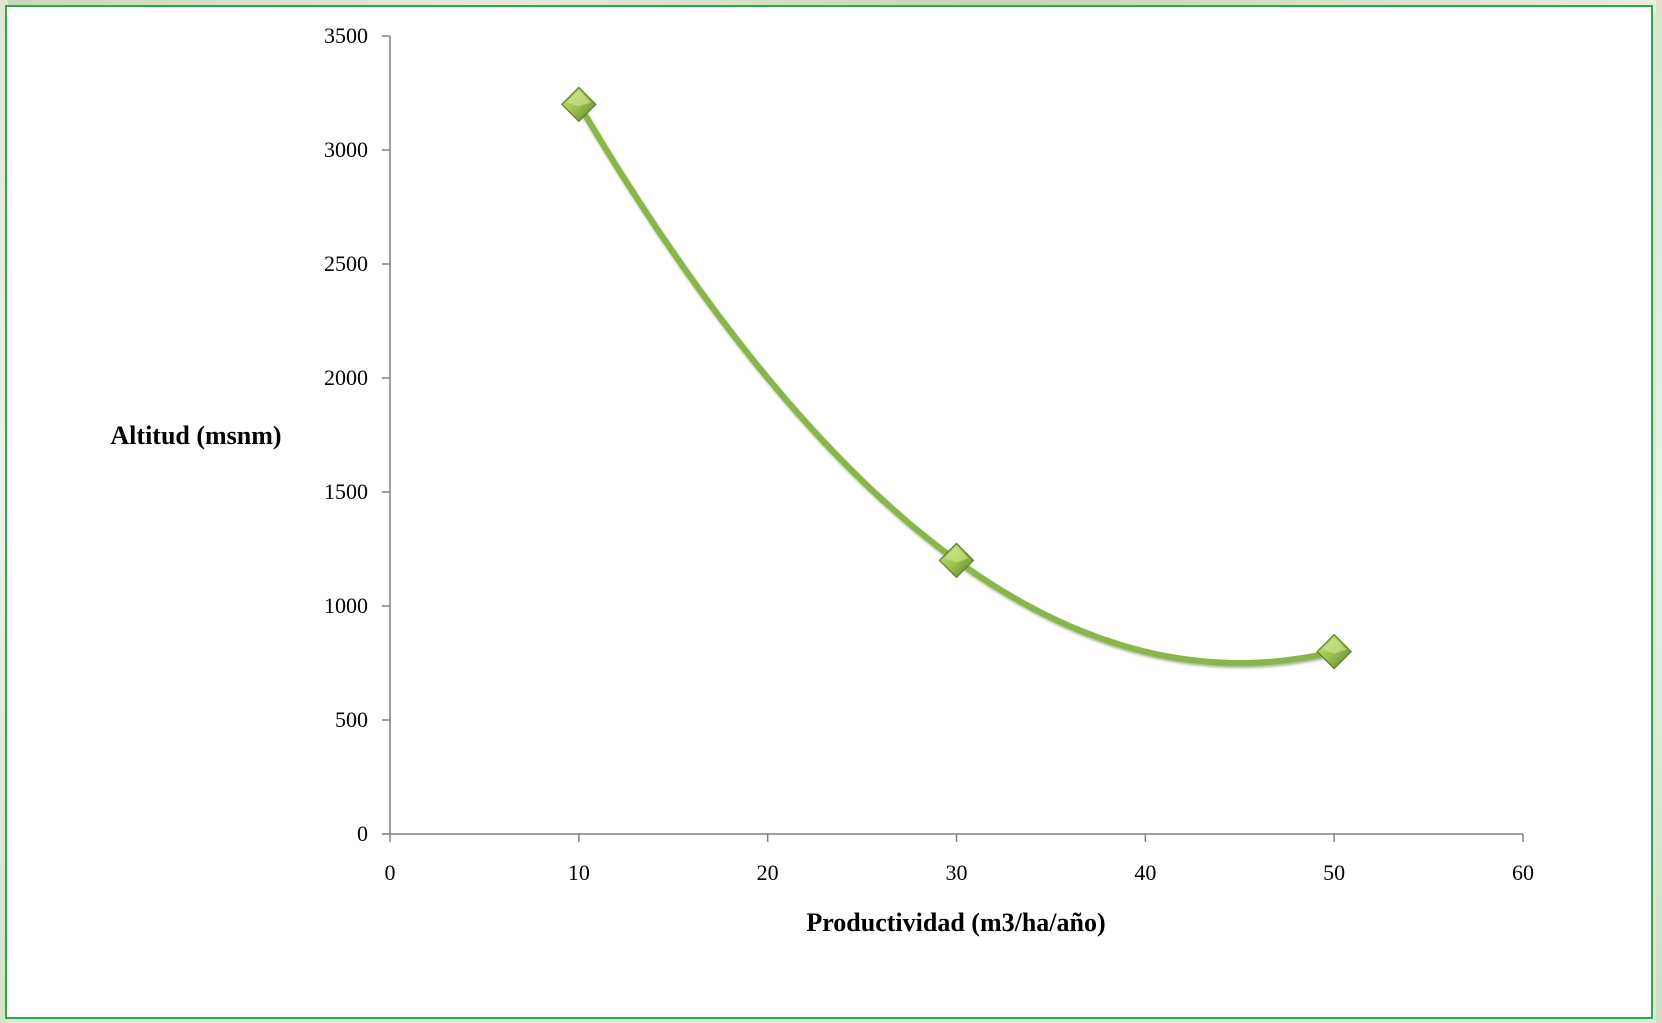 The width and height of the screenshot is (1662, 1023). Describe the element at coordinates (768, 872) in the screenshot. I see `x-tick-label: 20` at that location.